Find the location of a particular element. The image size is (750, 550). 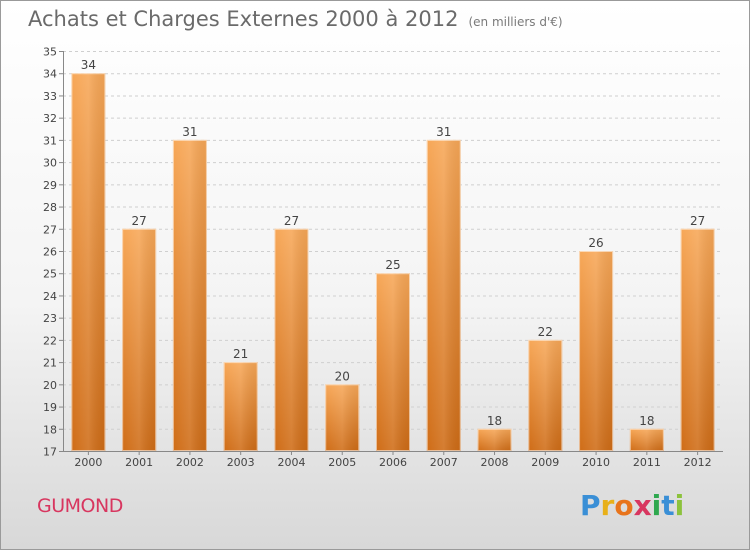

data-label: 22 is located at coordinates (545, 332).